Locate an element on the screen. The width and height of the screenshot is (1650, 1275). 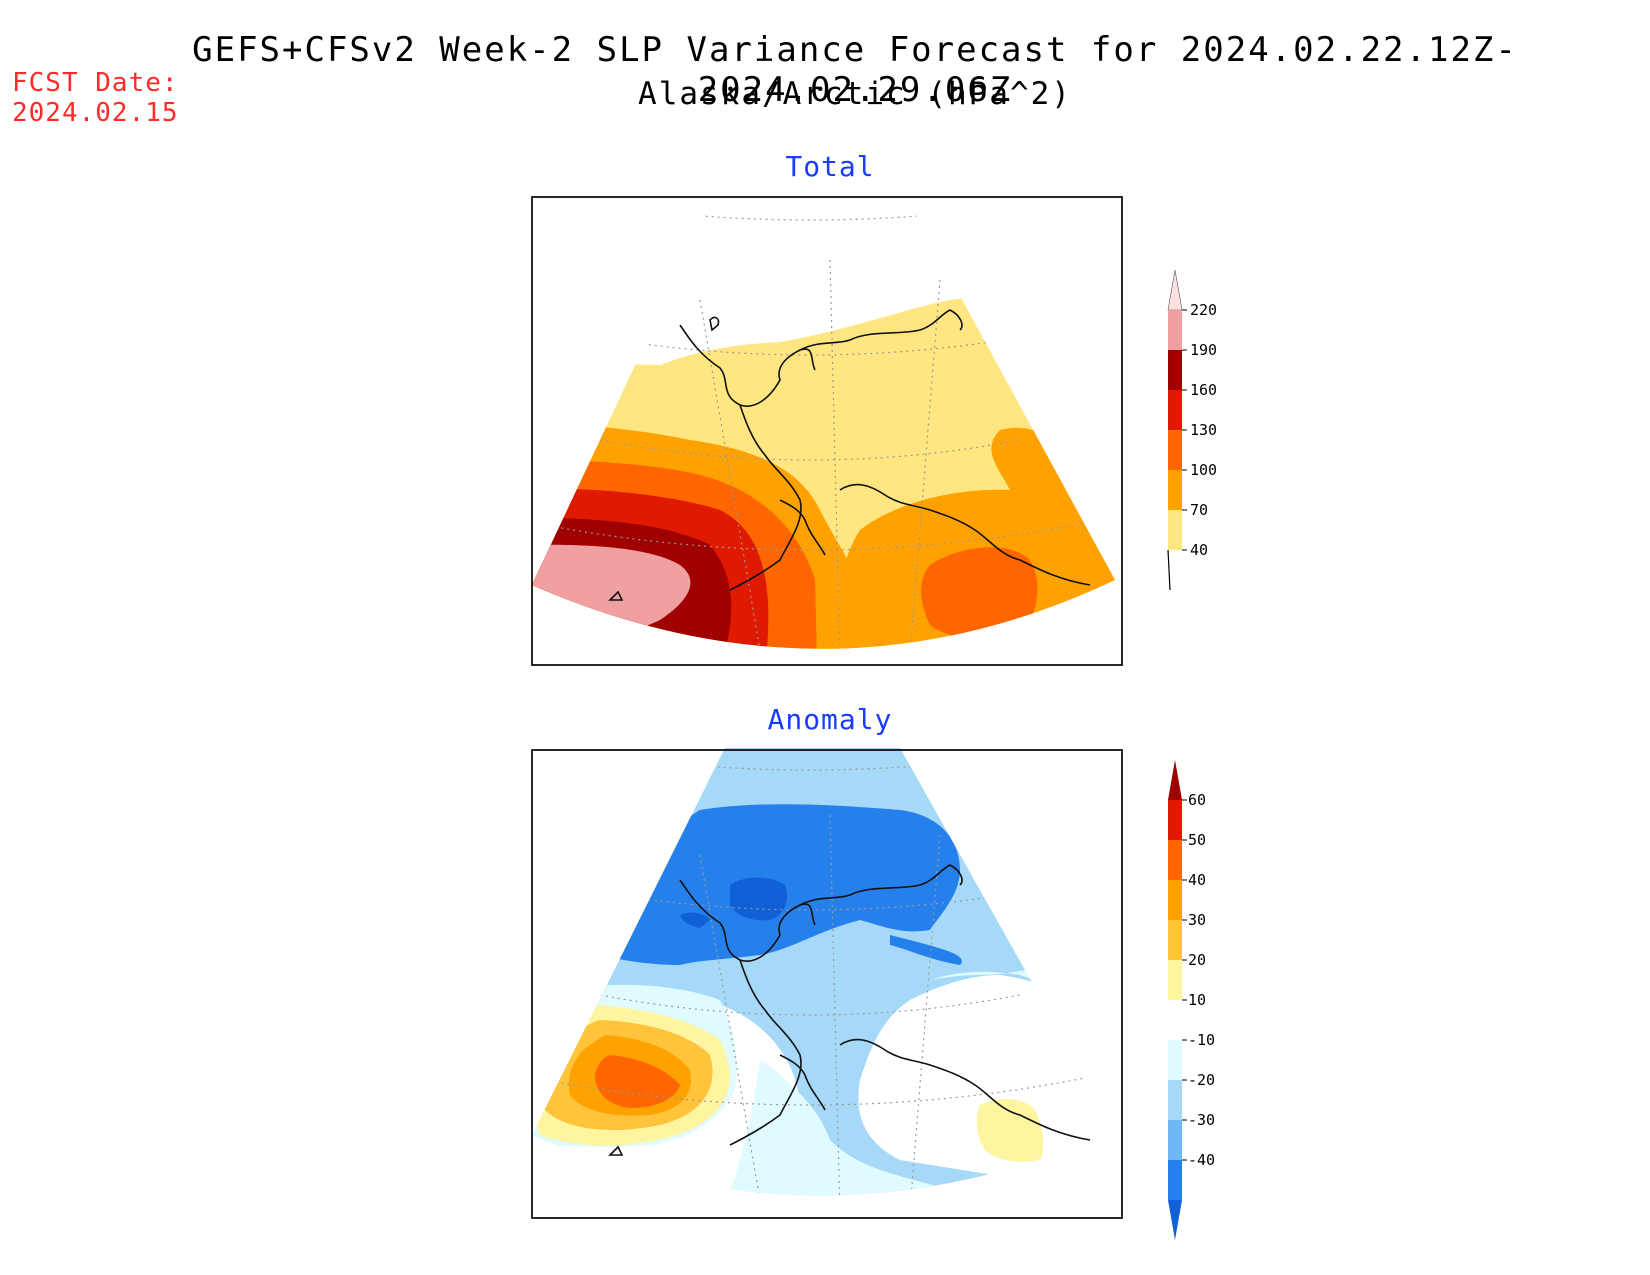
total-panel-title: Total is located at coordinates (830, 166).